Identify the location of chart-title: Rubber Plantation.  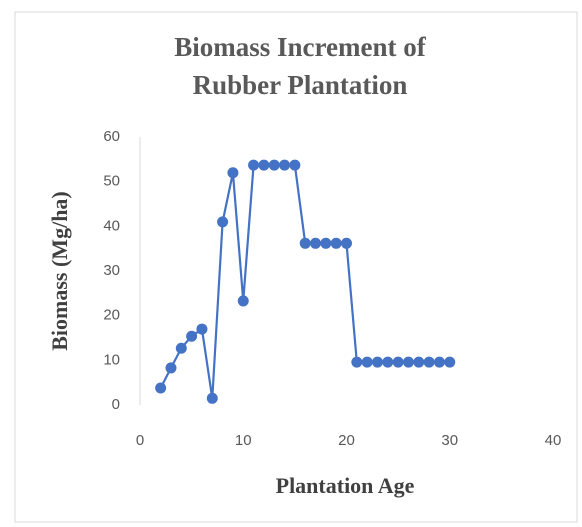
(300, 85).